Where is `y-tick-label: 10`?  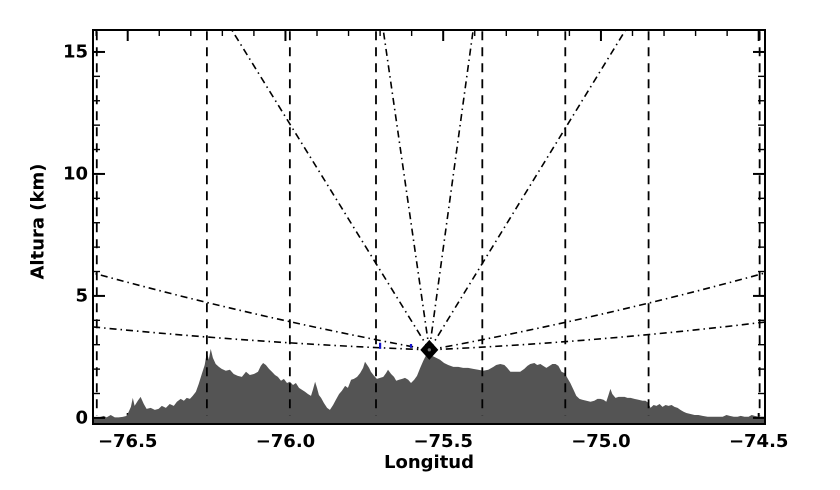 y-tick-label: 10 is located at coordinates (75, 174).